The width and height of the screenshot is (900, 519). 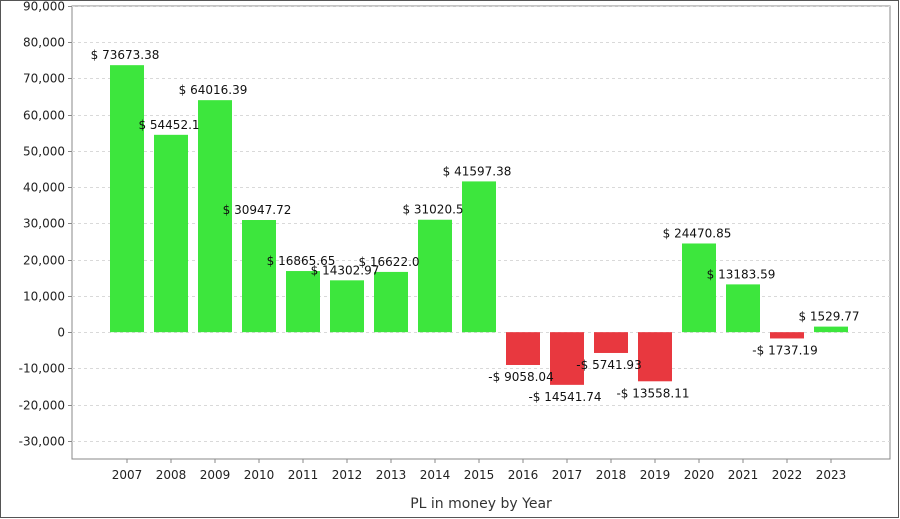 I want to click on x-tick-label: 2016, so click(x=523, y=475).